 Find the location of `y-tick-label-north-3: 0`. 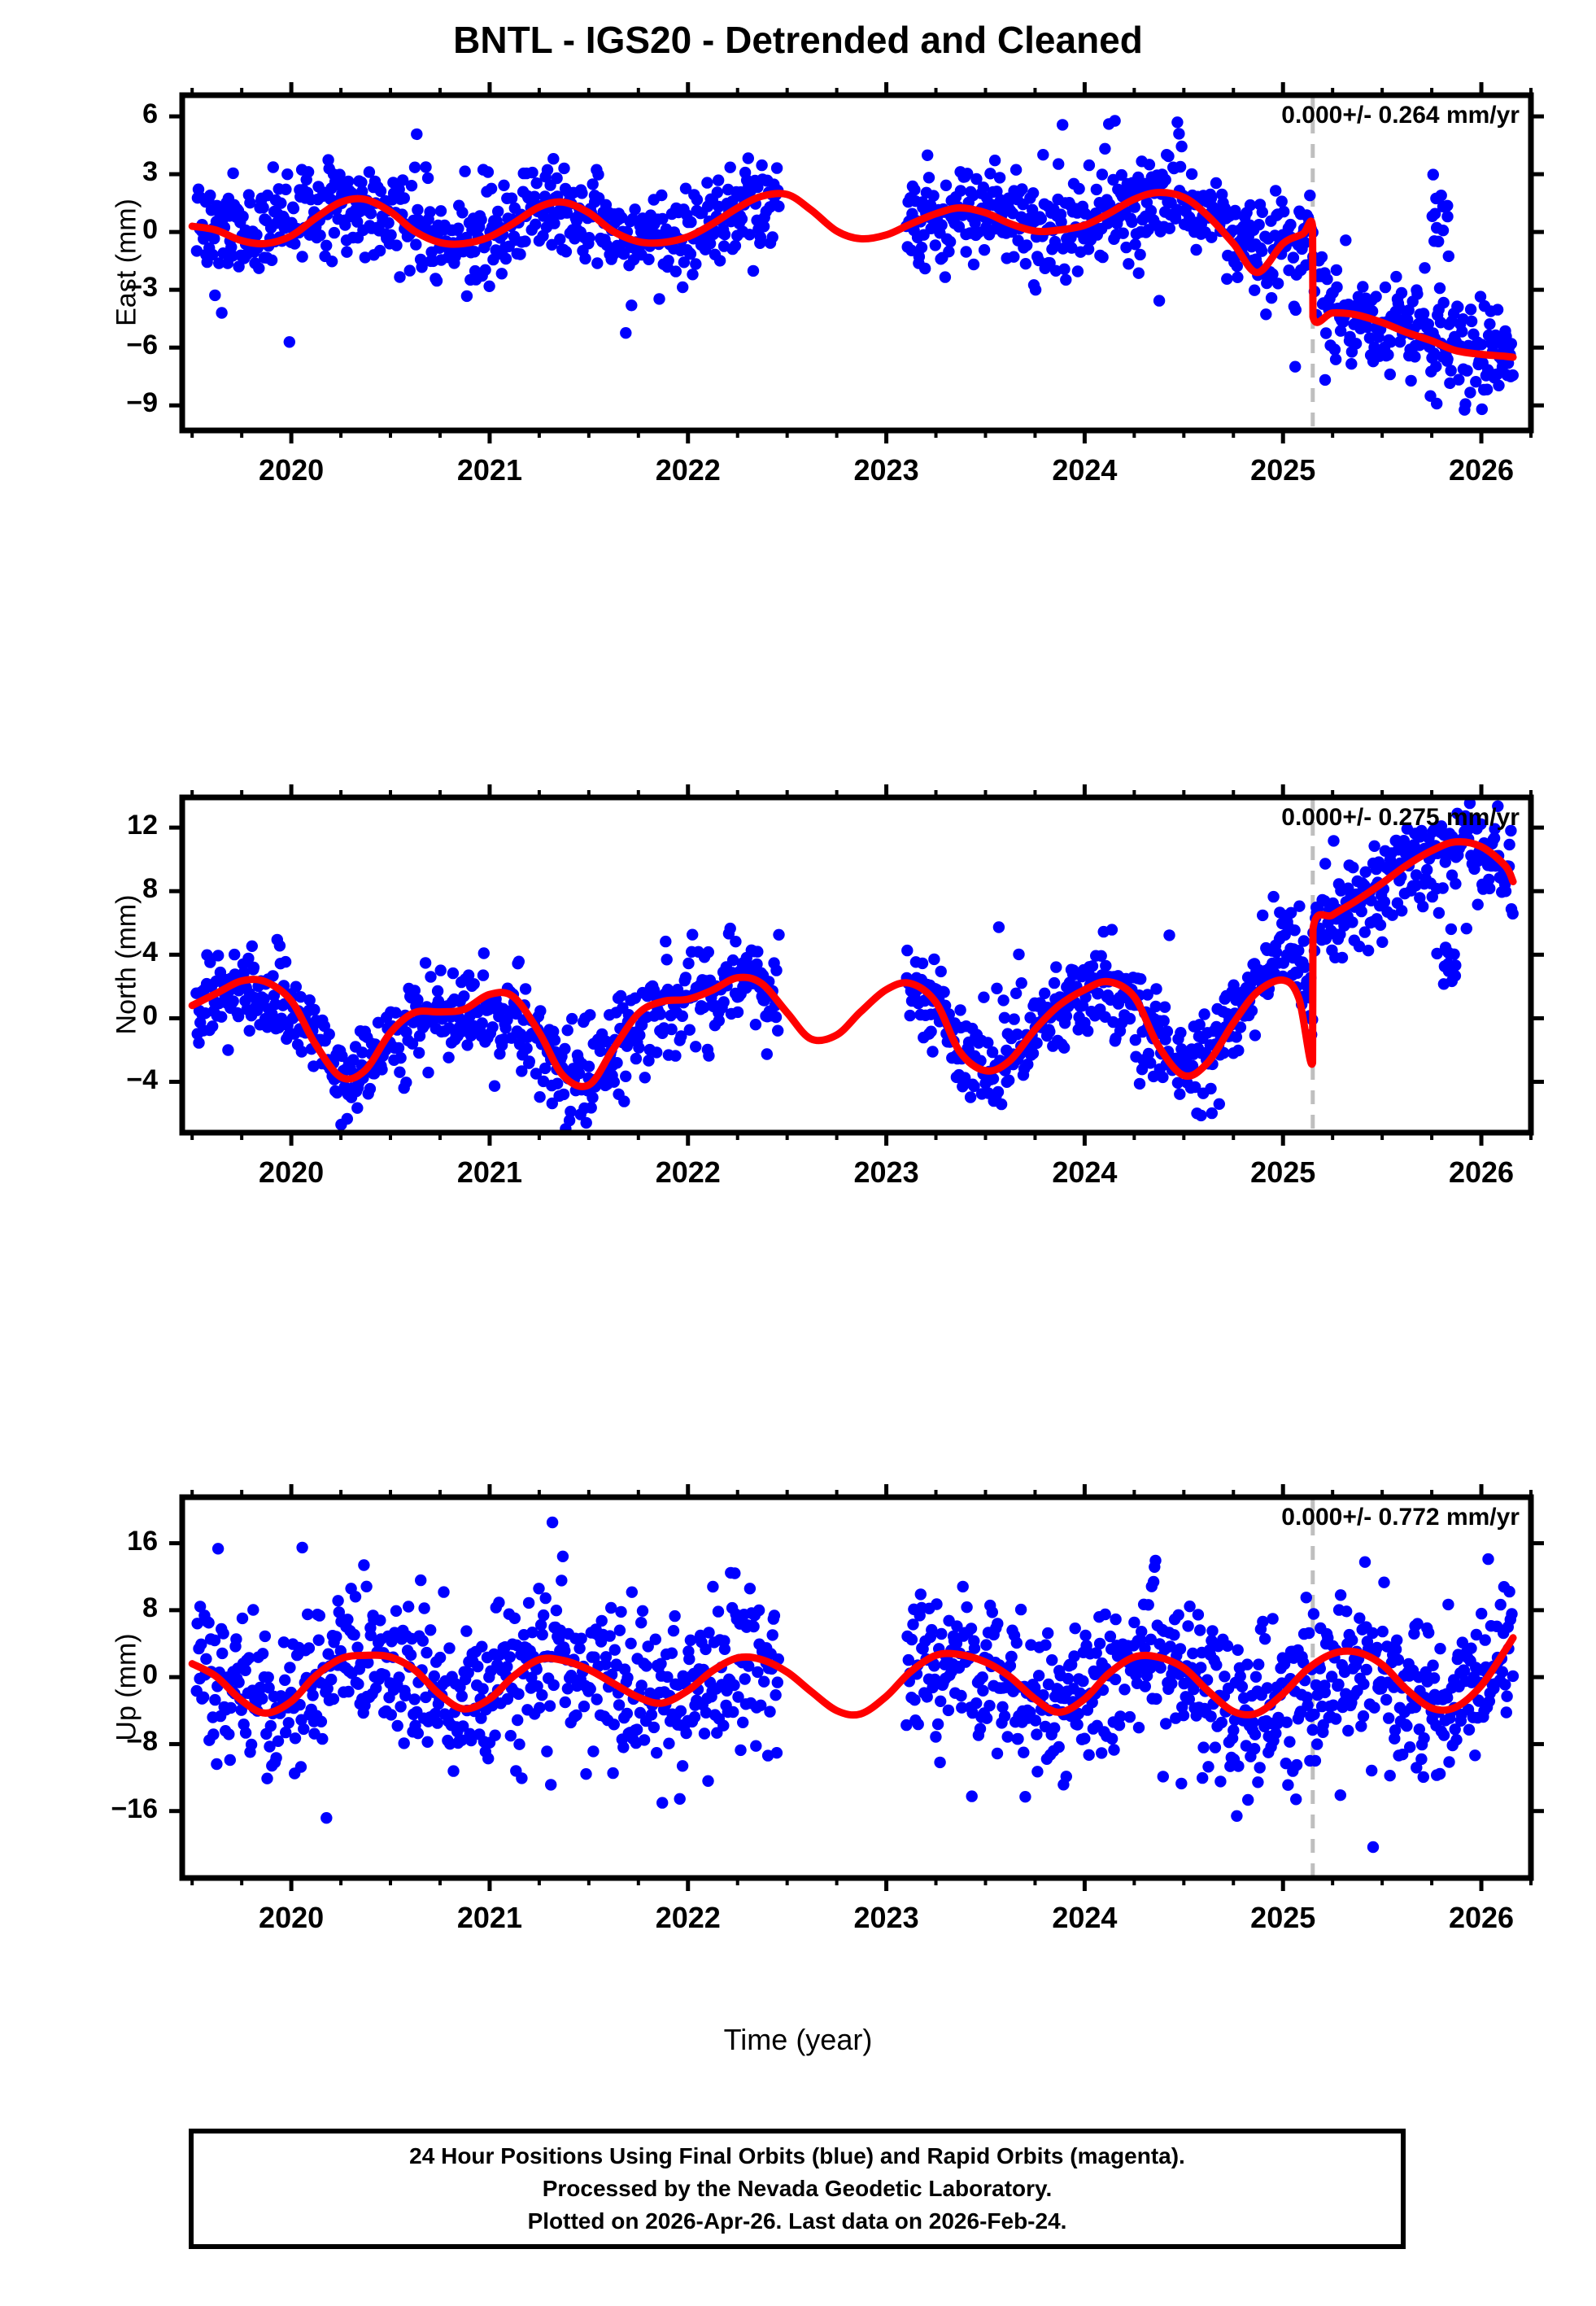

y-tick-label-north-3: 0 is located at coordinates (150, 1016).